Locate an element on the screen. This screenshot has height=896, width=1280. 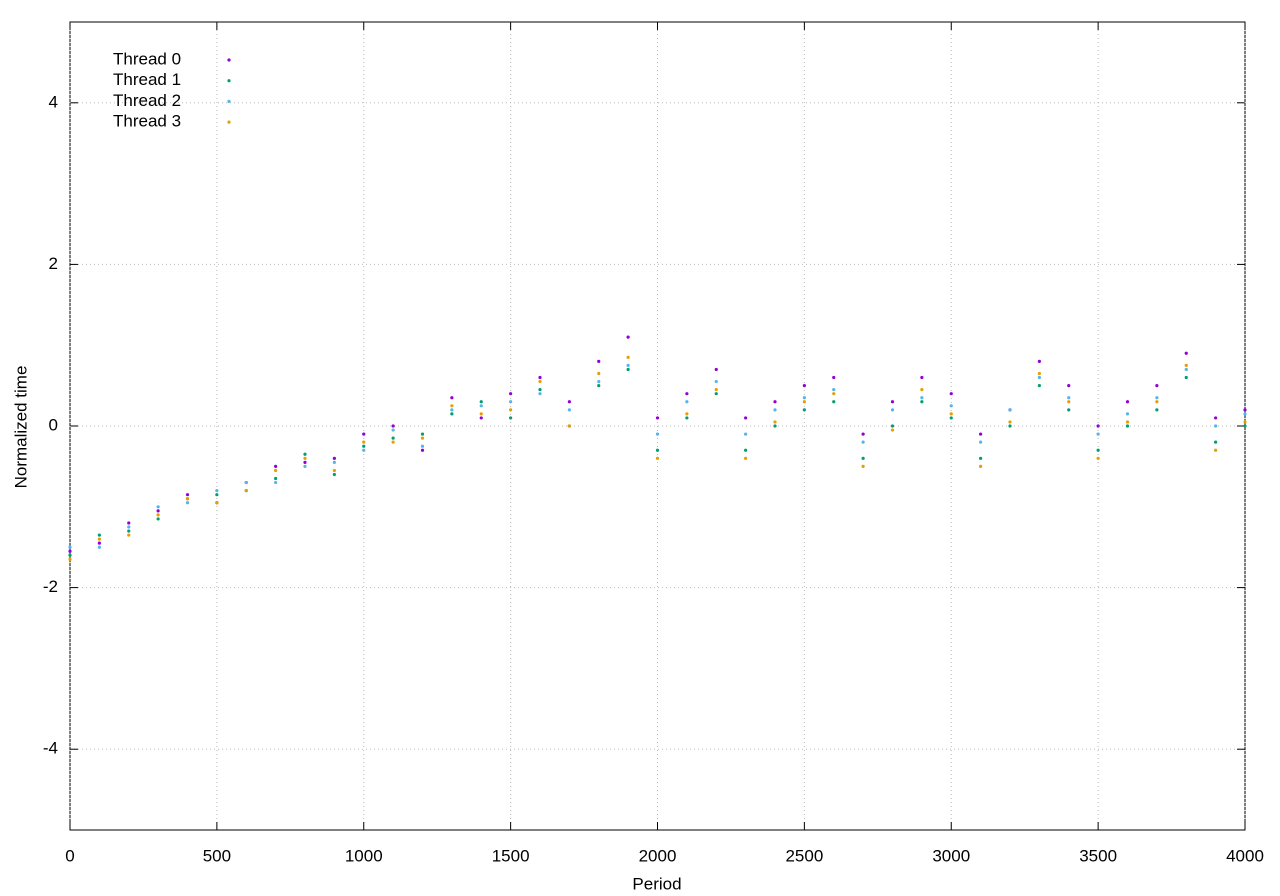
x-tick-label: 2500 is located at coordinates (804, 855).